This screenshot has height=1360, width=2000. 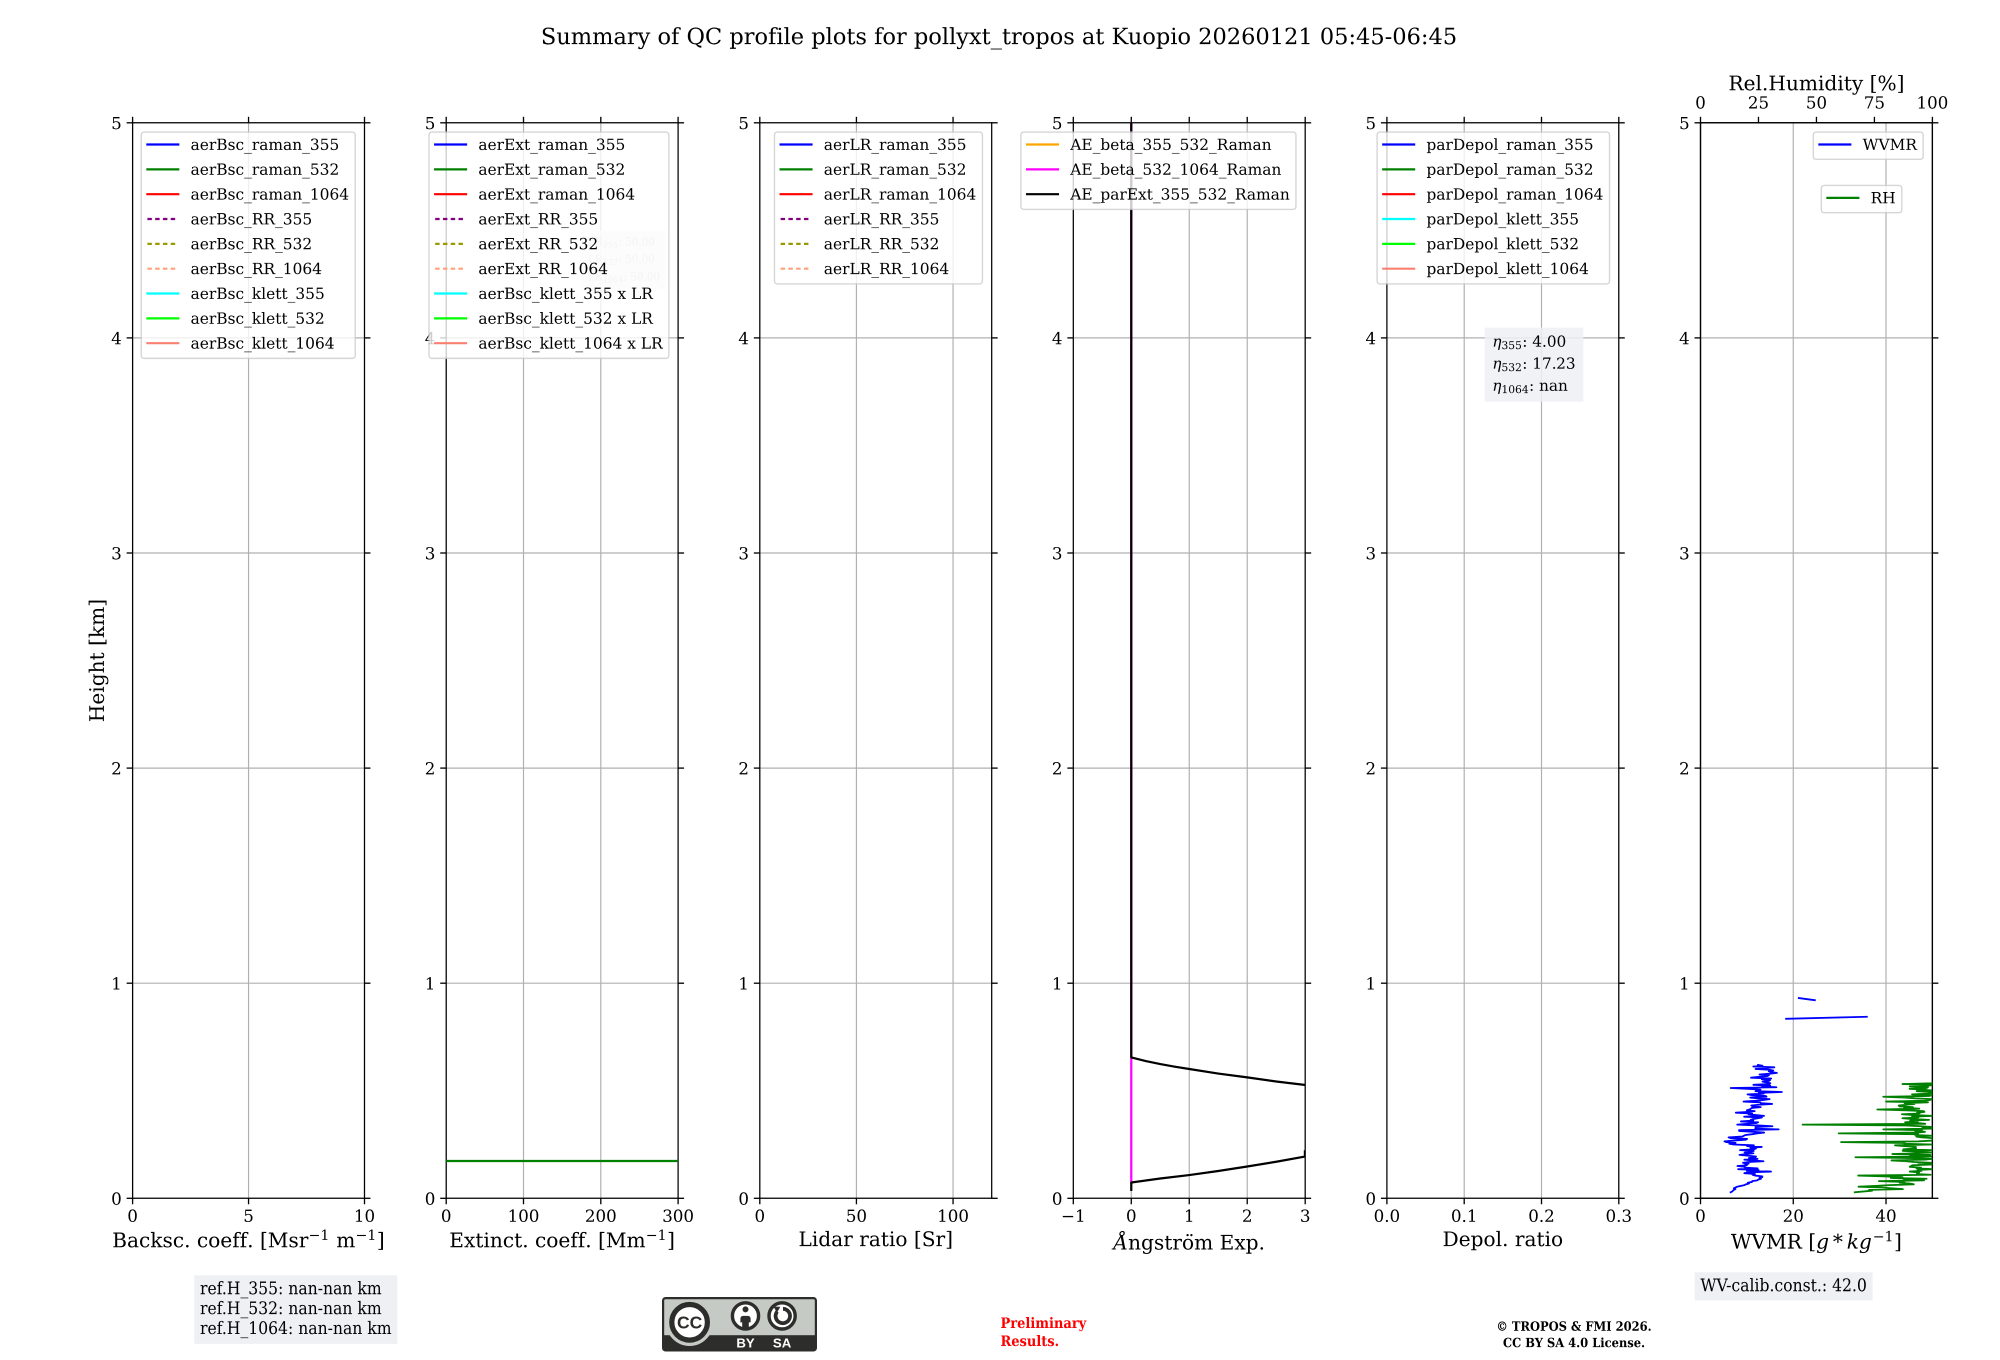 I want to click on svg-text: CC, so click(x=690, y=1322).